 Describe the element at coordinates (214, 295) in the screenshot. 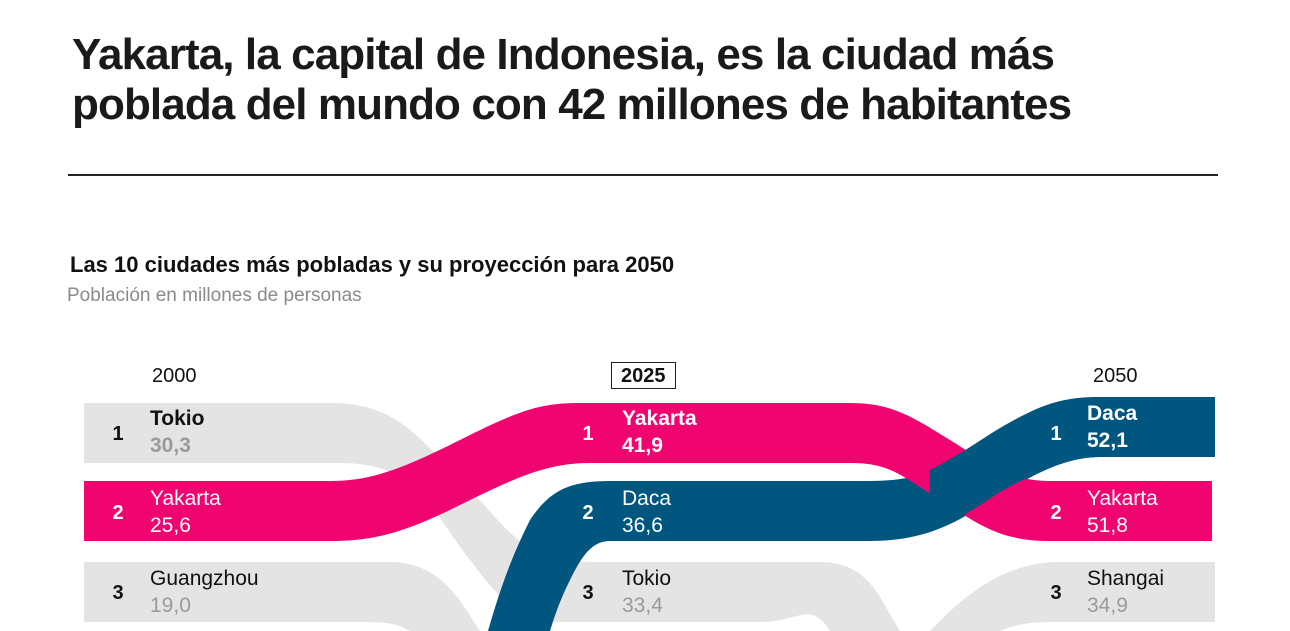

I see `chart-subtitle: Población en millones de personas` at that location.